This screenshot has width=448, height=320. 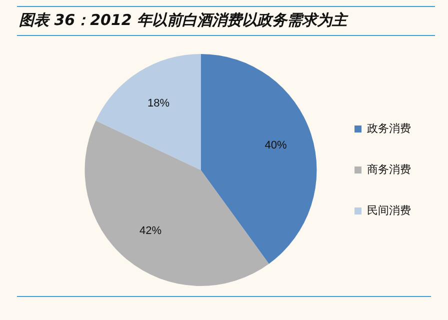 I want to click on data-label: 40%, so click(x=275, y=146).